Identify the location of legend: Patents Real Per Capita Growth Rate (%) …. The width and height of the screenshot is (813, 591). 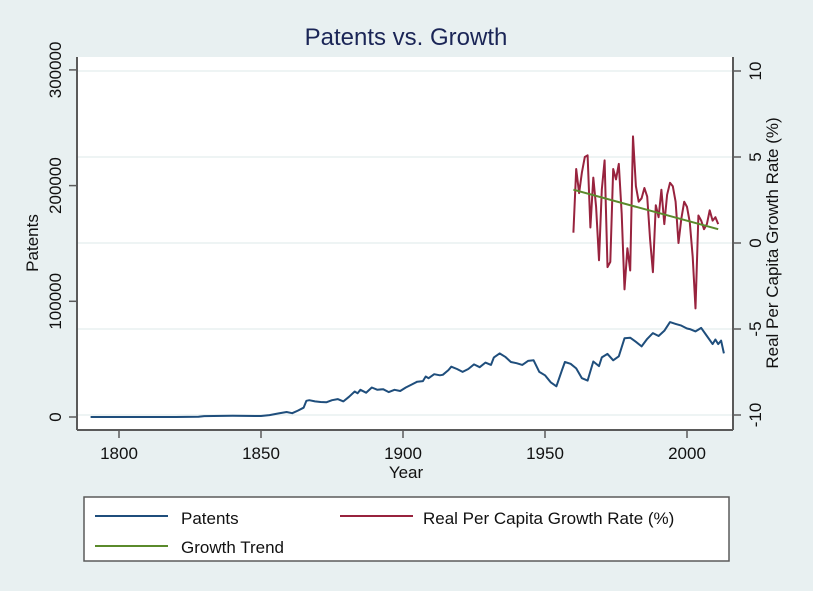
(406, 529).